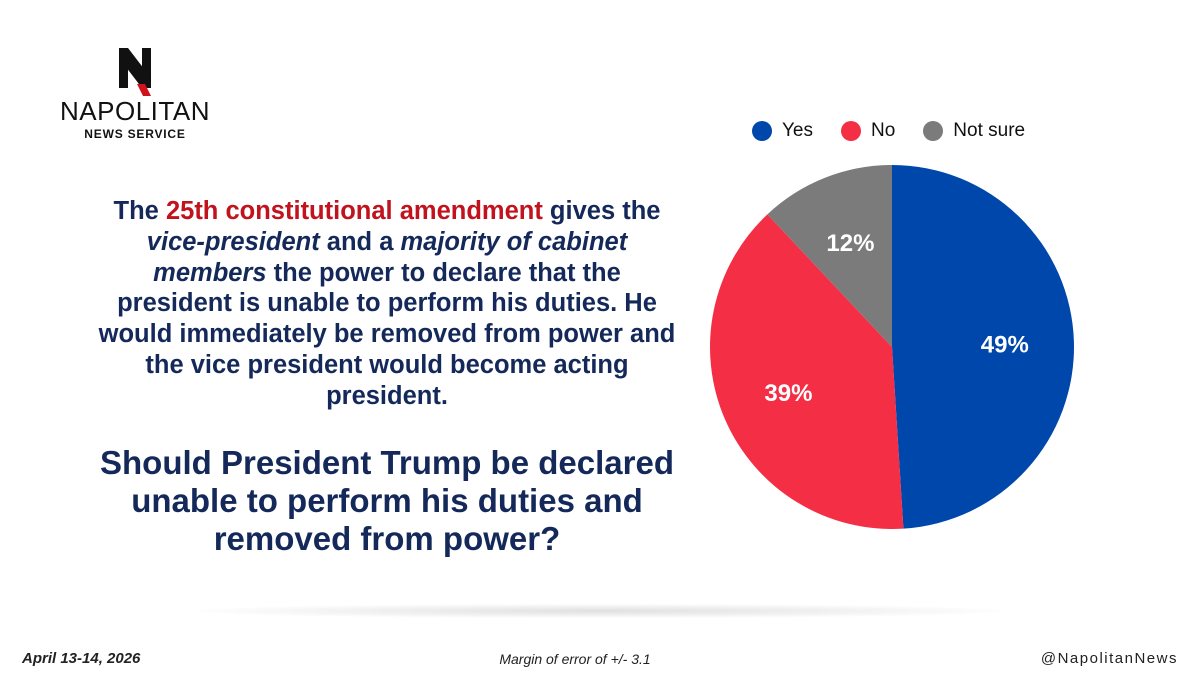 The image size is (1200, 675). I want to click on pie-slice-not-sure, so click(829, 256).